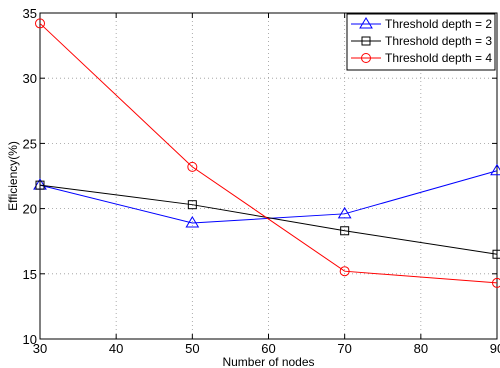  I want to click on y-tick-label: 30, so click(30, 78).